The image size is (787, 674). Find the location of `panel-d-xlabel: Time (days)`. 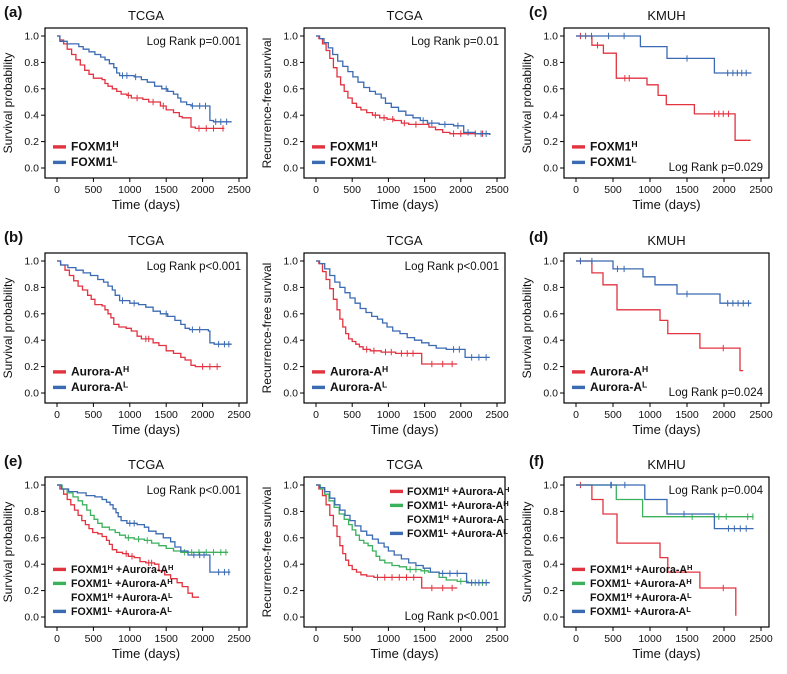

panel-d-xlabel: Time (days) is located at coordinates (666, 429).